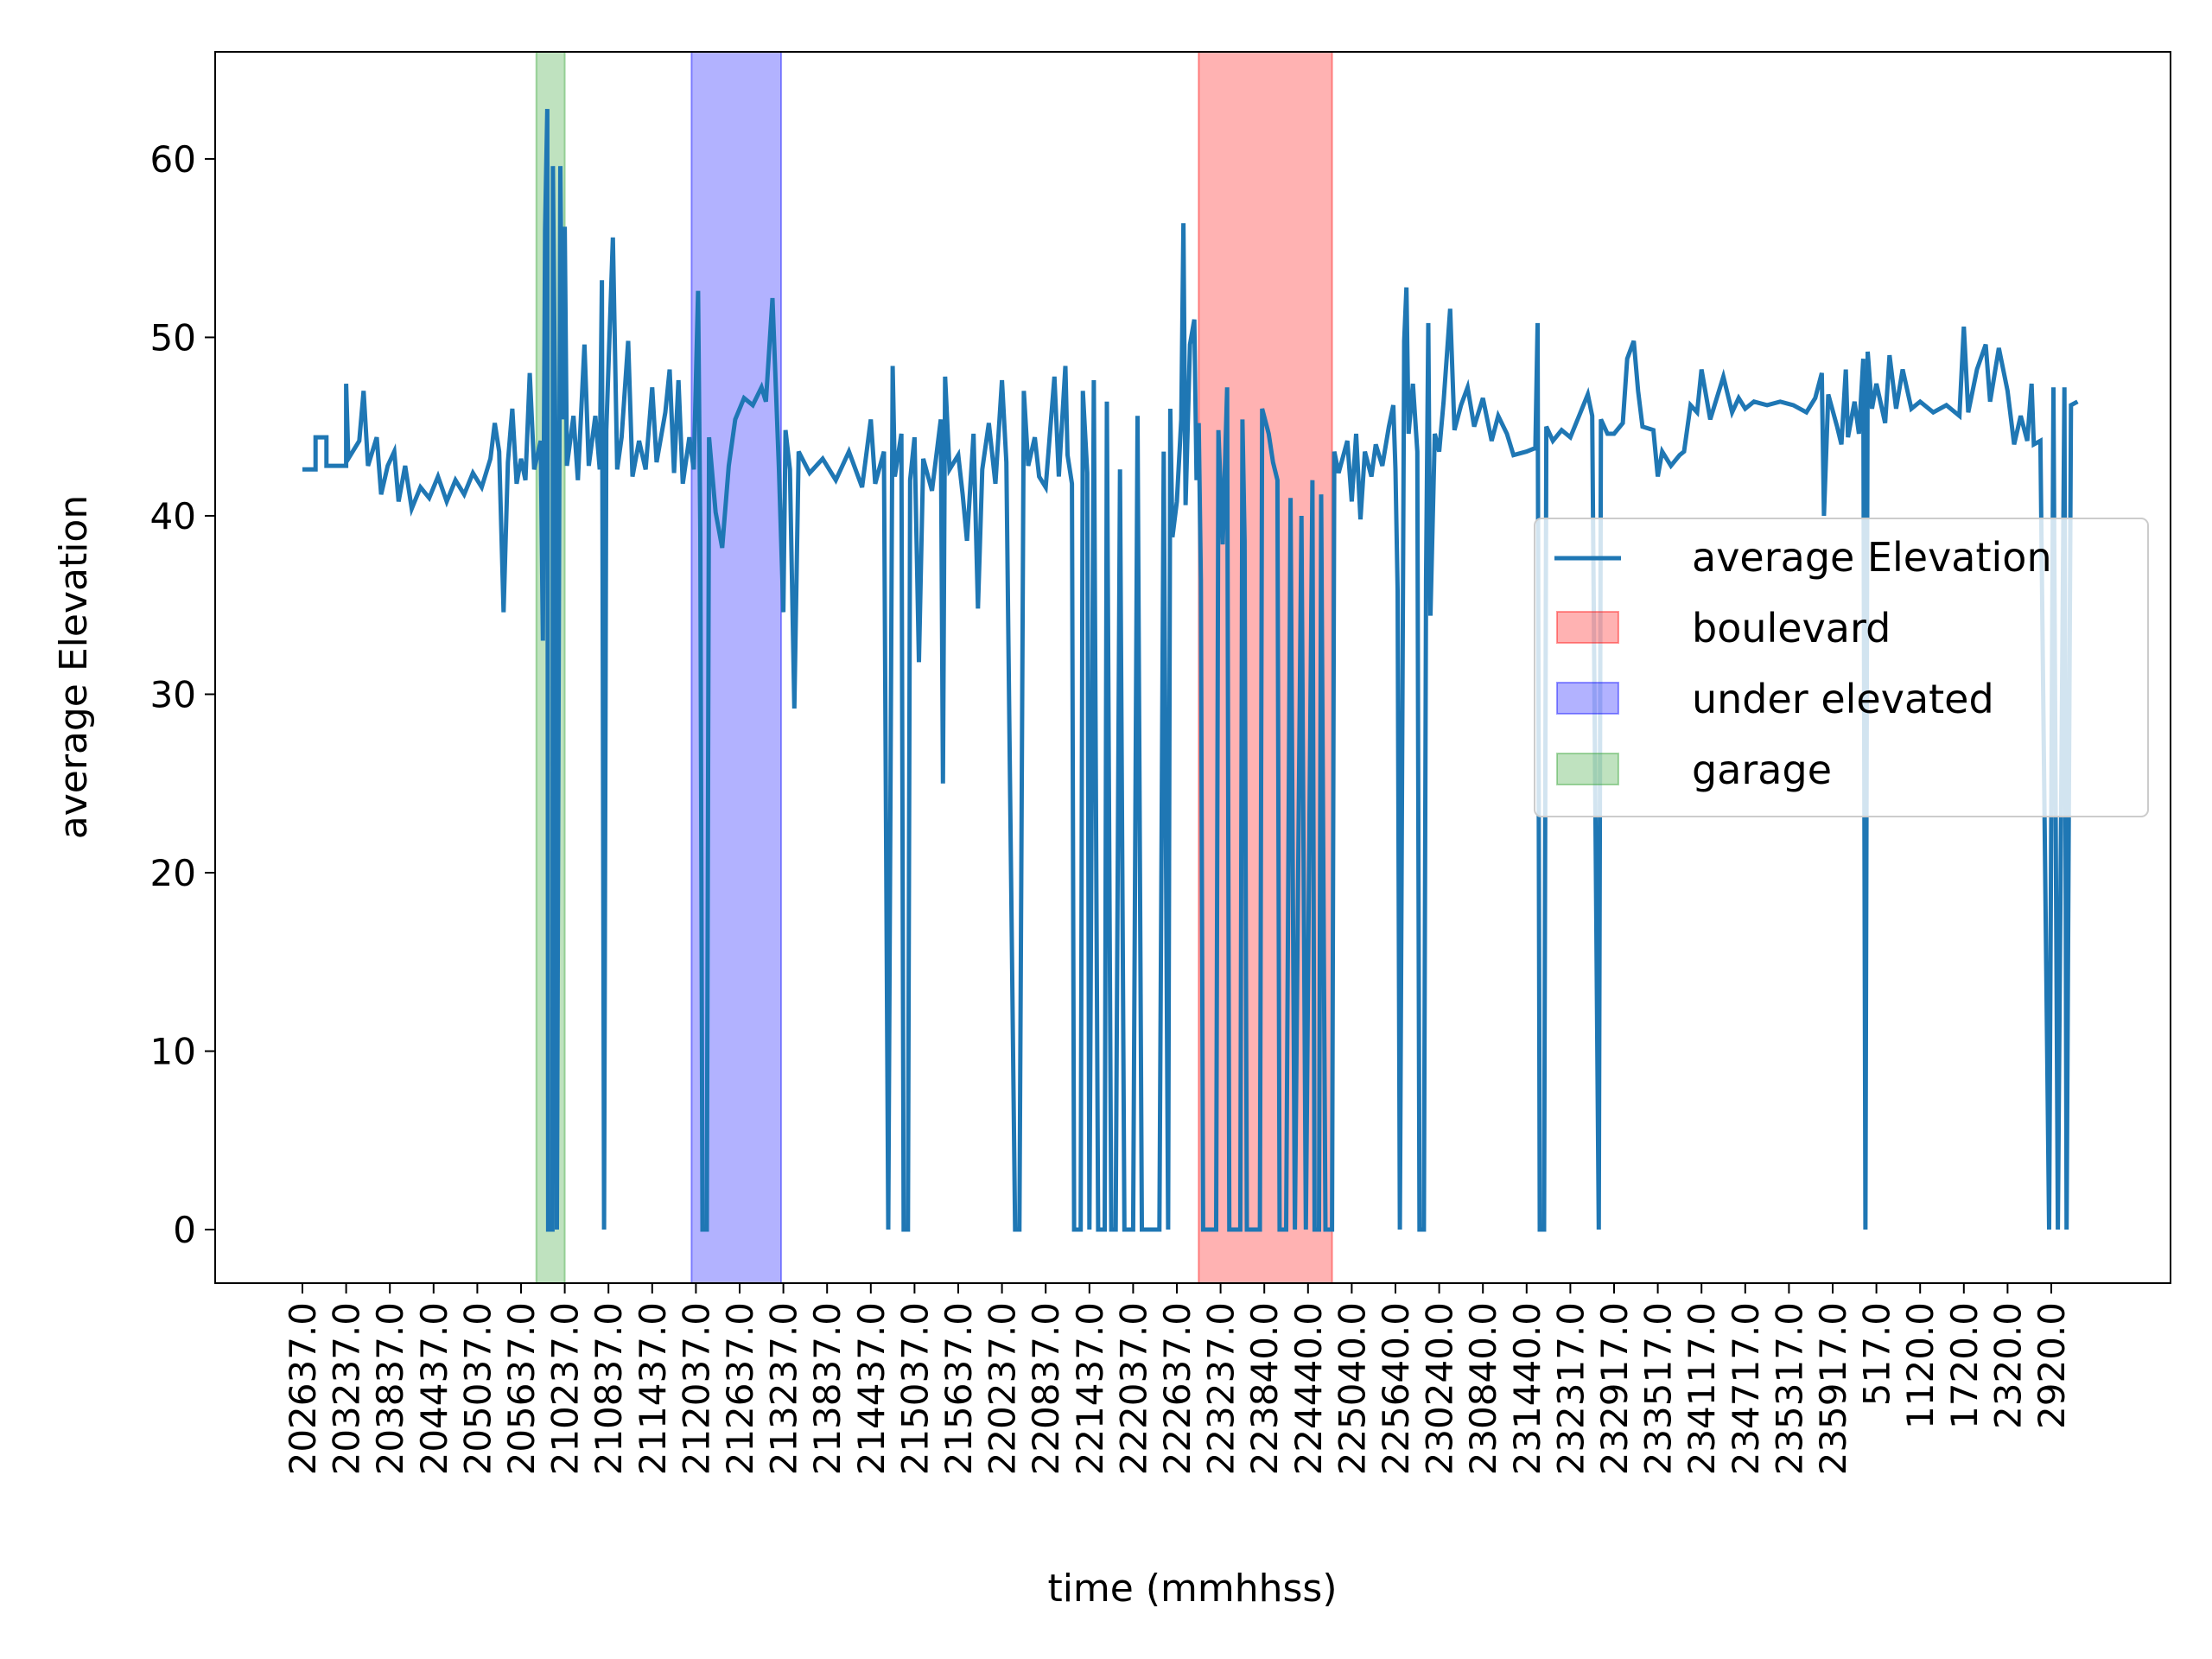  Describe the element at coordinates (1570, 1388) in the screenshot. I see `x-tick-label: 232317.0` at that location.